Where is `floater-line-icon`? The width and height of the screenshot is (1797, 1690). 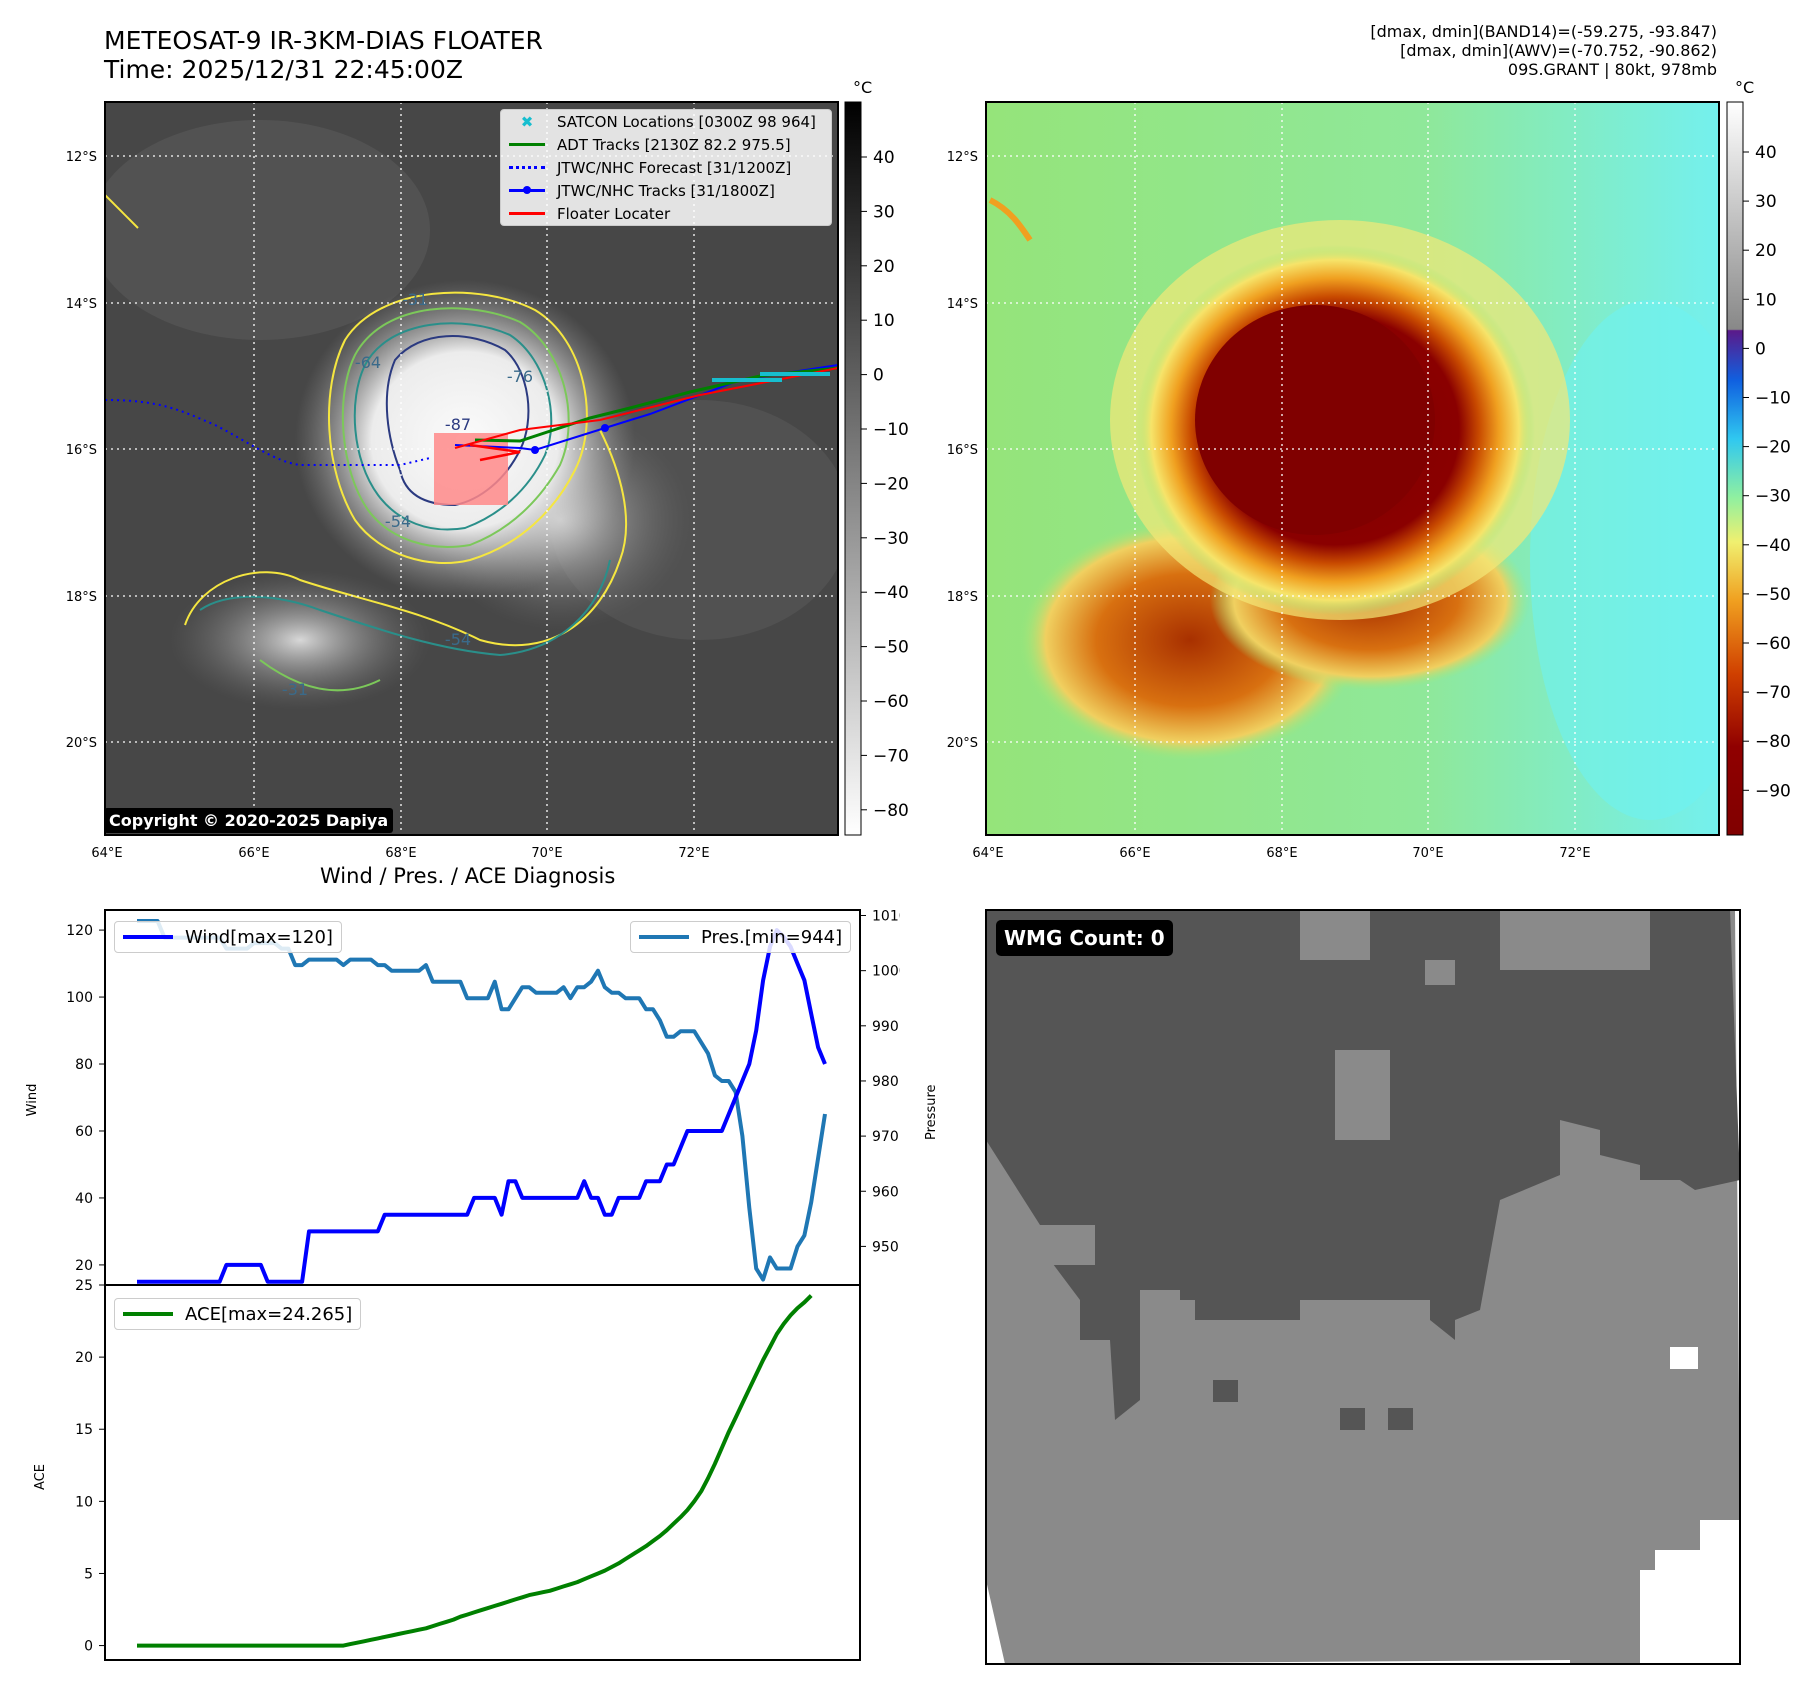 floater-line-icon is located at coordinates (527, 213).